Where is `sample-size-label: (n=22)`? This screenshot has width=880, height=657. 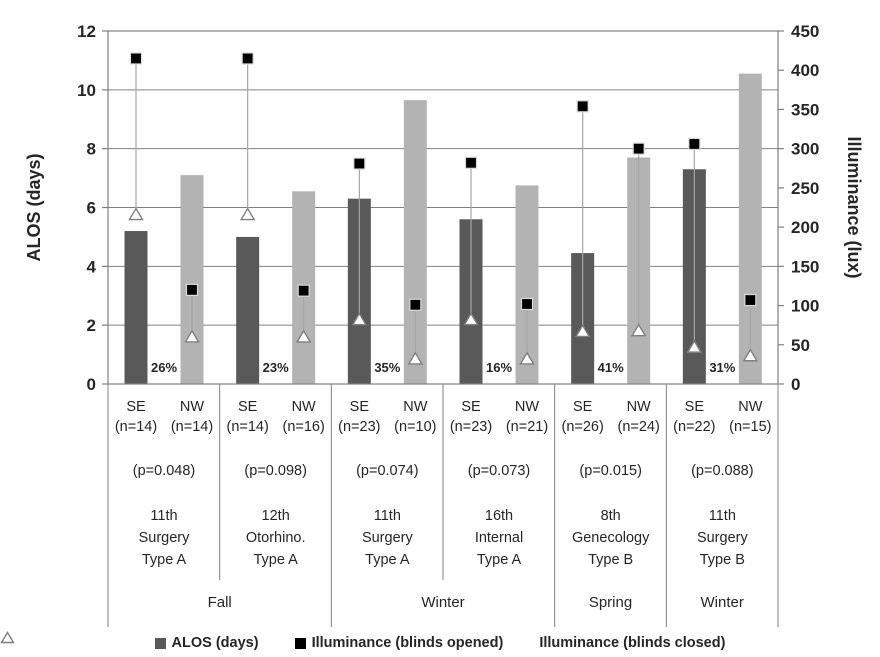
sample-size-label: (n=22) is located at coordinates (694, 427).